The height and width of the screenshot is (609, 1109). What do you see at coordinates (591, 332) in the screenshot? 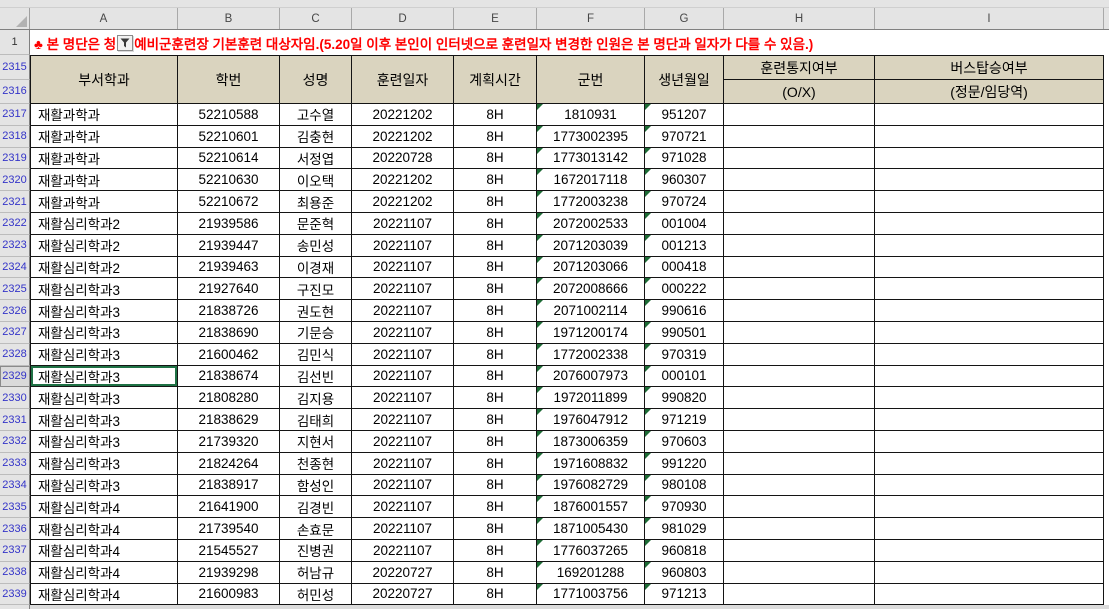
I see `cell-military-id: 1971200174` at bounding box center [591, 332].